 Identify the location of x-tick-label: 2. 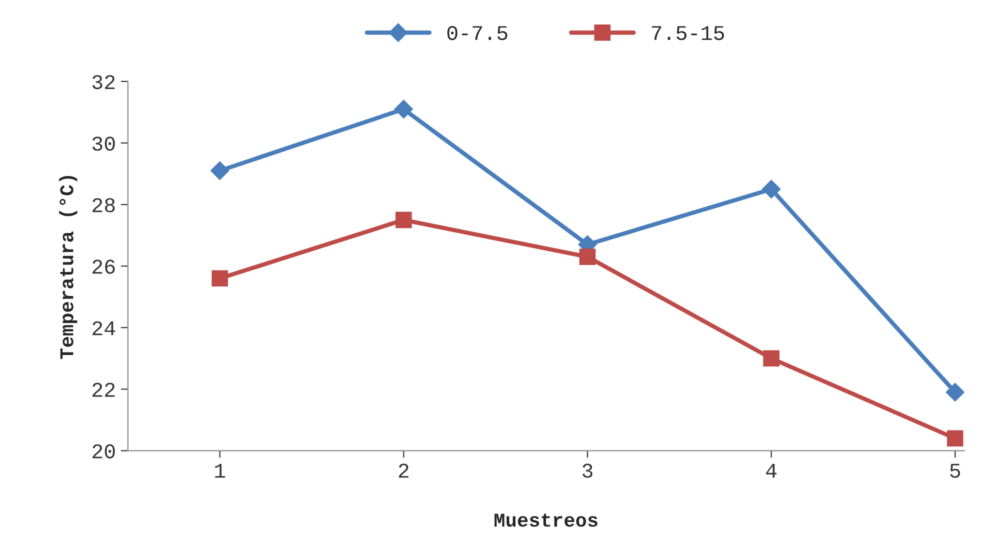
(403, 471).